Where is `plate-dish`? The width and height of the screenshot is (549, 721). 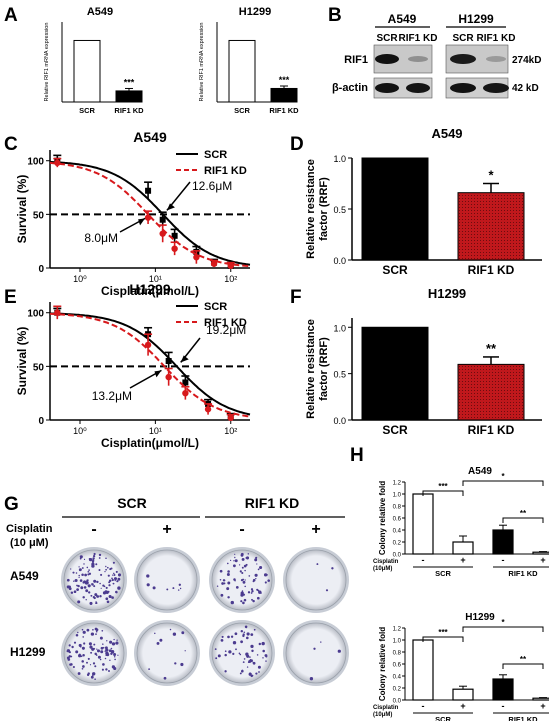 plate-dish is located at coordinates (242, 653).